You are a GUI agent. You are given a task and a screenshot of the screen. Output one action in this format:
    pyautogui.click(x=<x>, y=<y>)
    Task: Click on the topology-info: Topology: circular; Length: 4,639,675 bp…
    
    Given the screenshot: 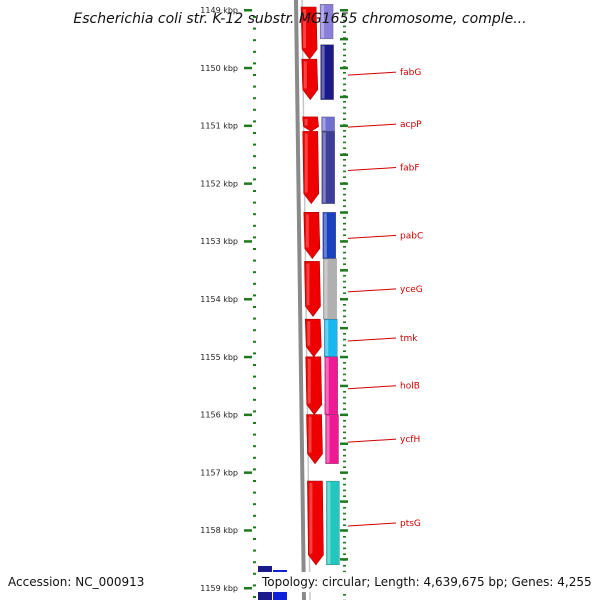 What is the action you would take?
    pyautogui.click(x=427, y=582)
    